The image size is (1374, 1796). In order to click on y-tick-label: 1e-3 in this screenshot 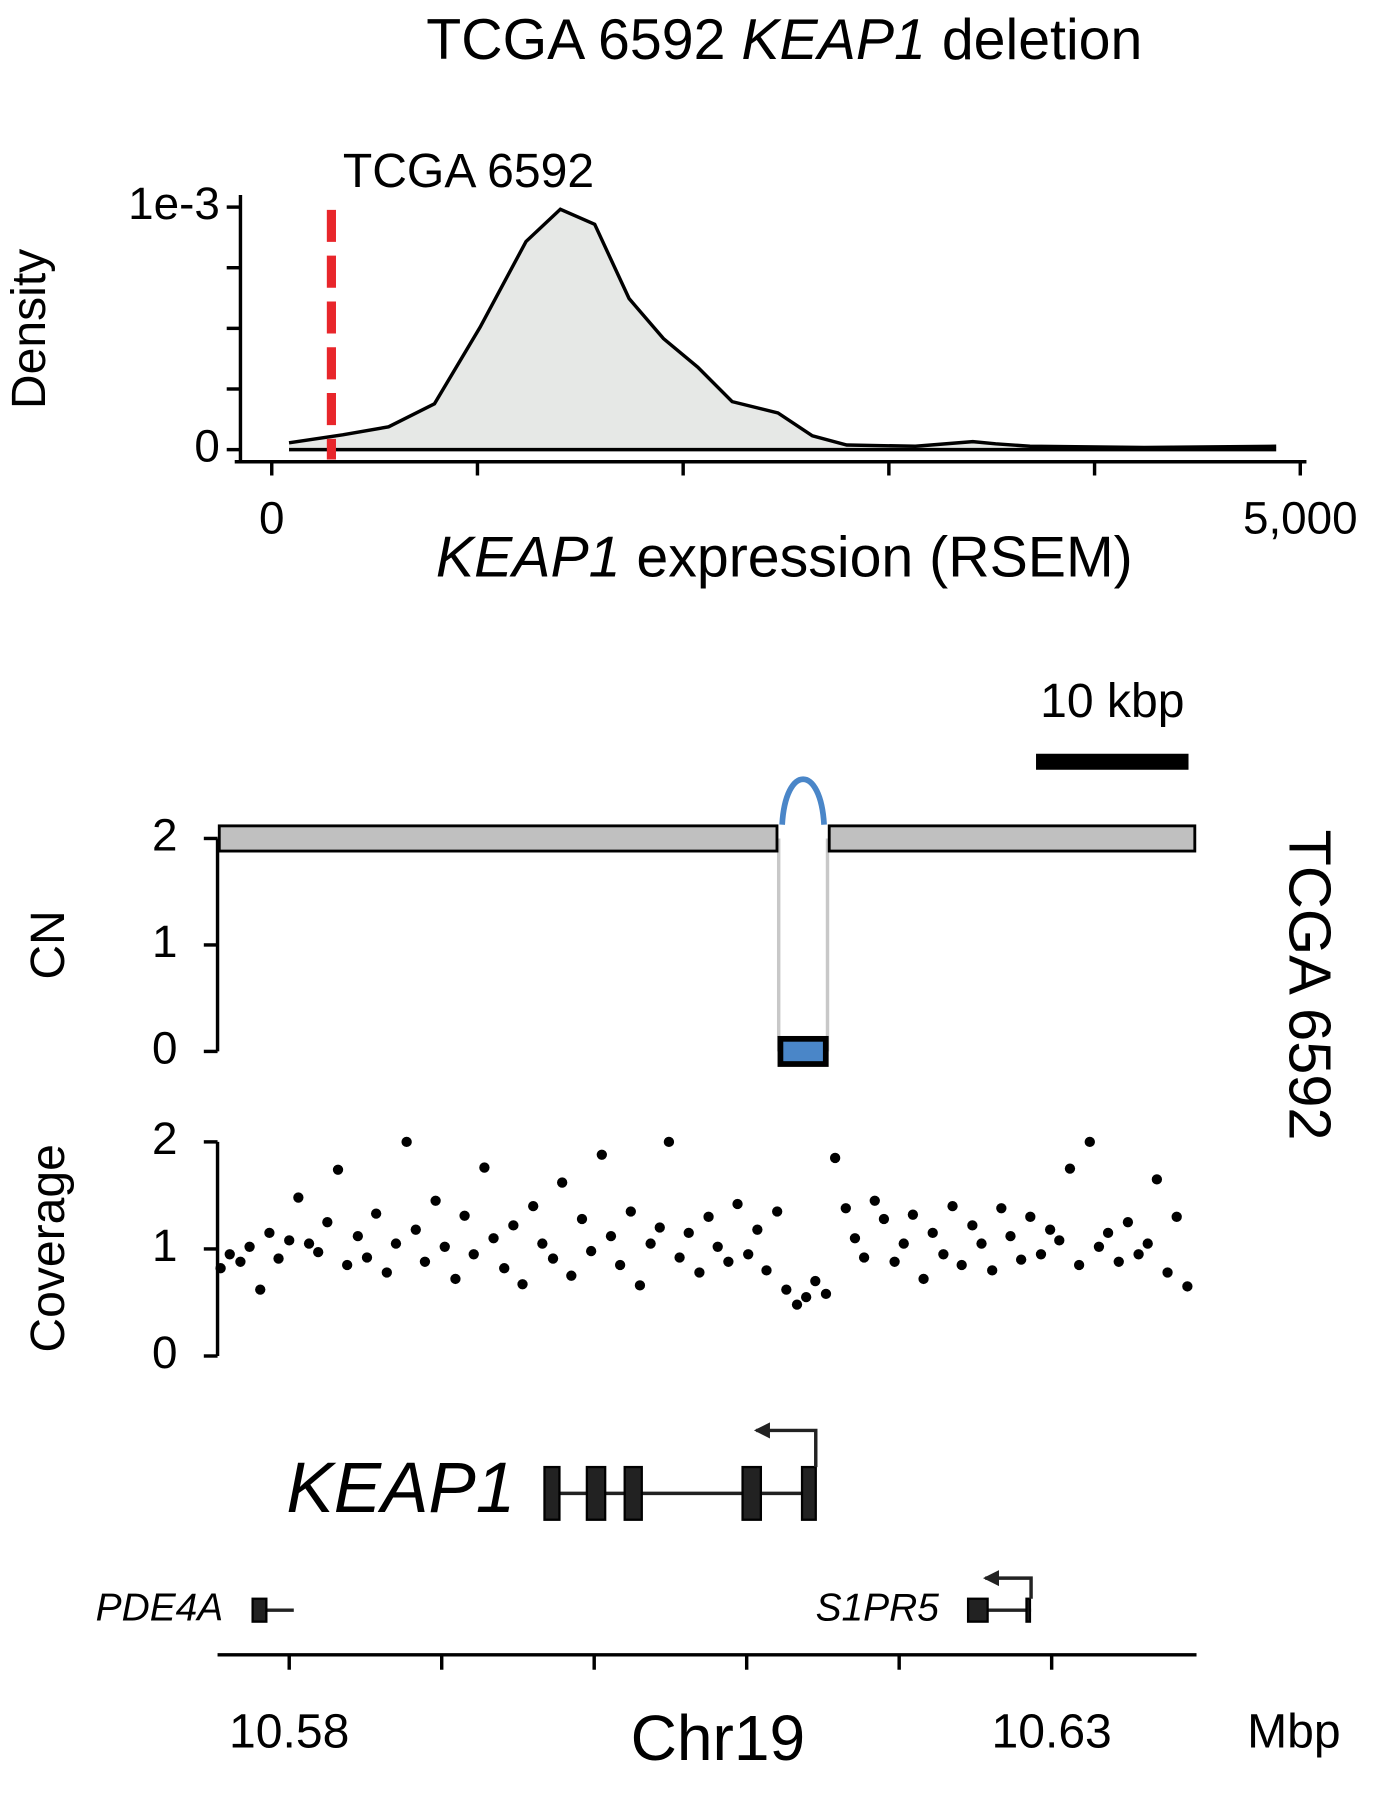, I will do `click(174, 203)`.